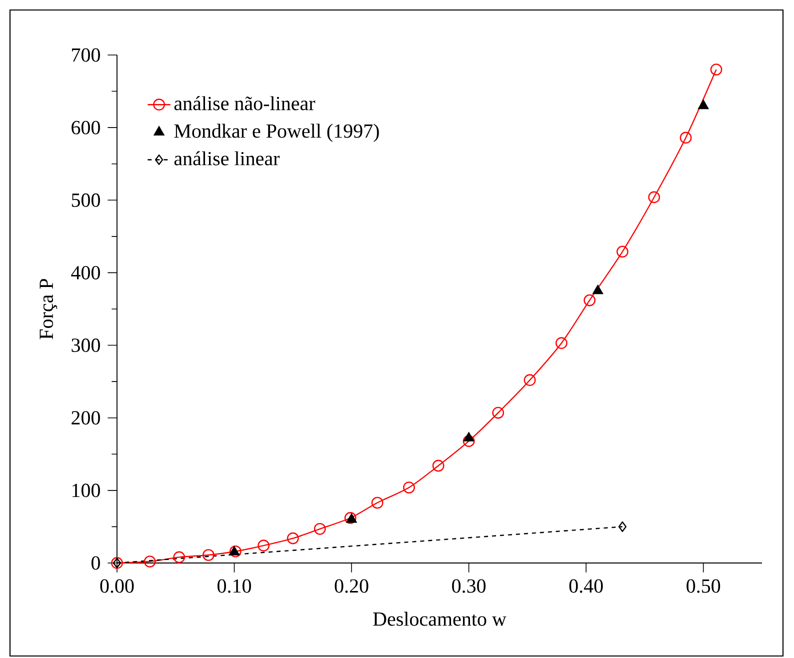  Describe the element at coordinates (227, 158) in the screenshot. I see `legend-label: análise linear` at that location.